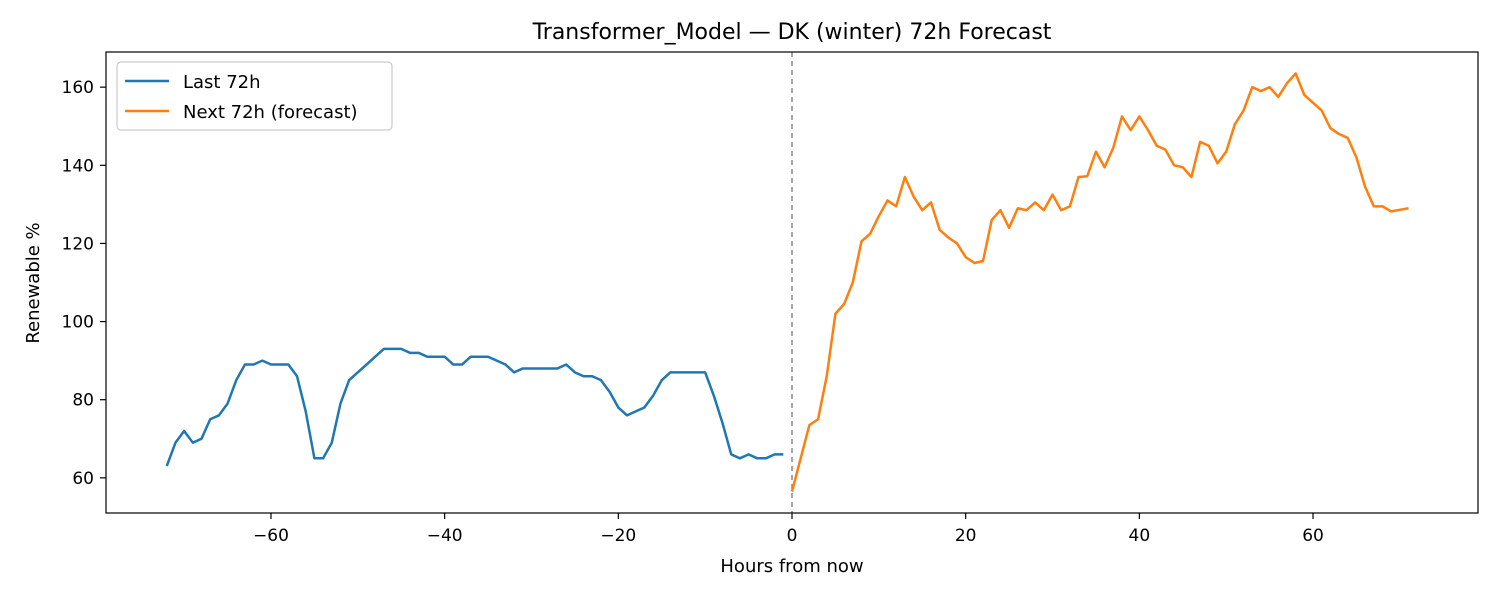 Image resolution: width=1500 pixels, height=600 pixels. Describe the element at coordinates (83, 479) in the screenshot. I see `y-tick-label: 60` at that location.